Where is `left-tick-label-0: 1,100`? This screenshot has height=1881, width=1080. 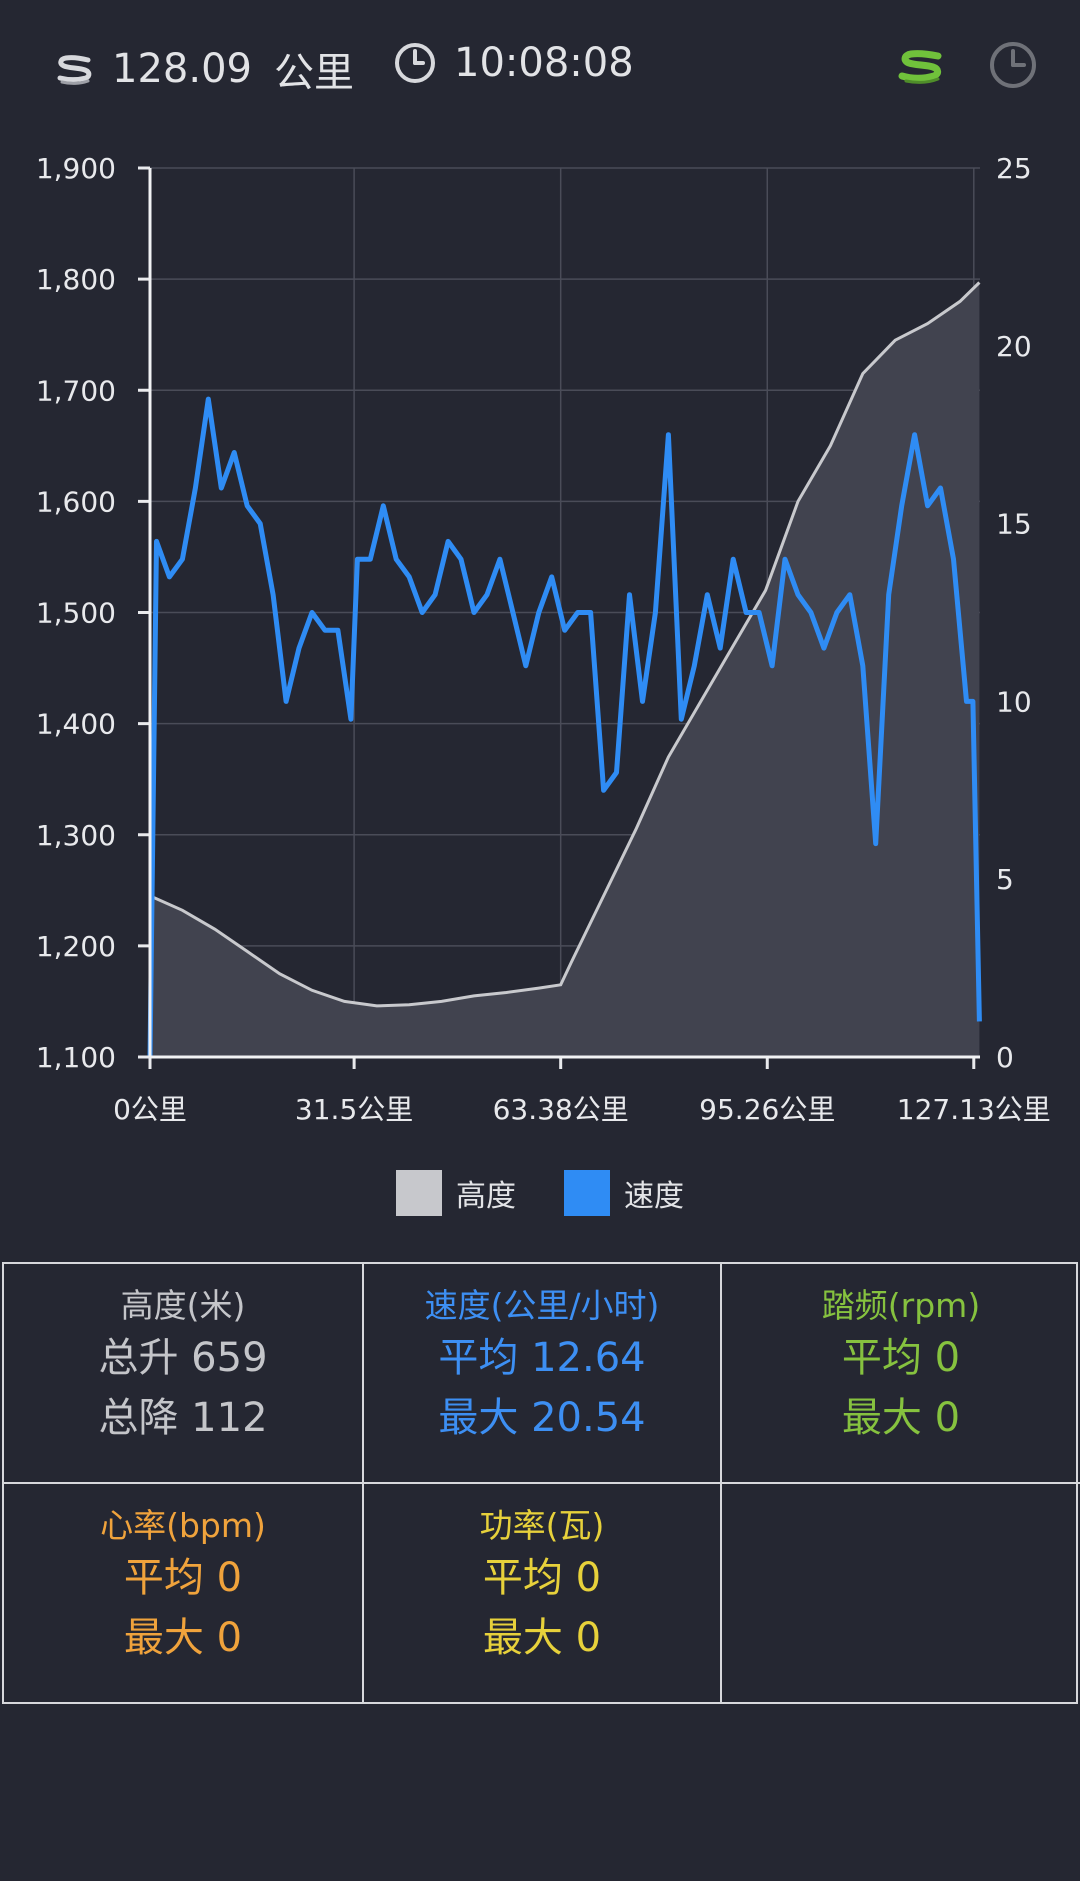 left-tick-label-0: 1,100 is located at coordinates (76, 1057).